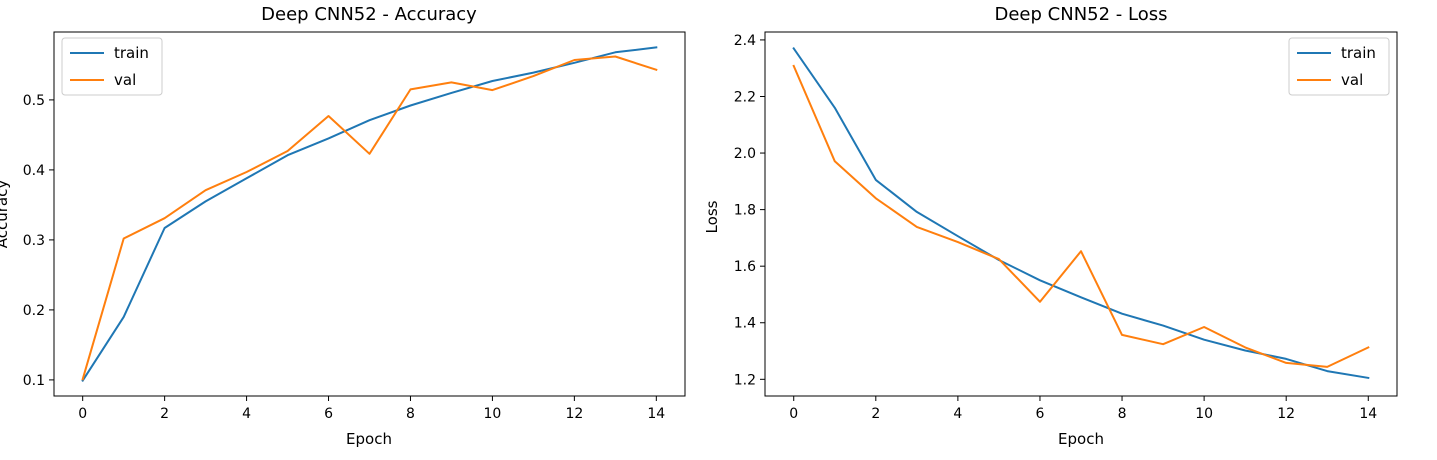  Describe the element at coordinates (745, 211) in the screenshot. I see `y-tick-label: 1.8` at that location.